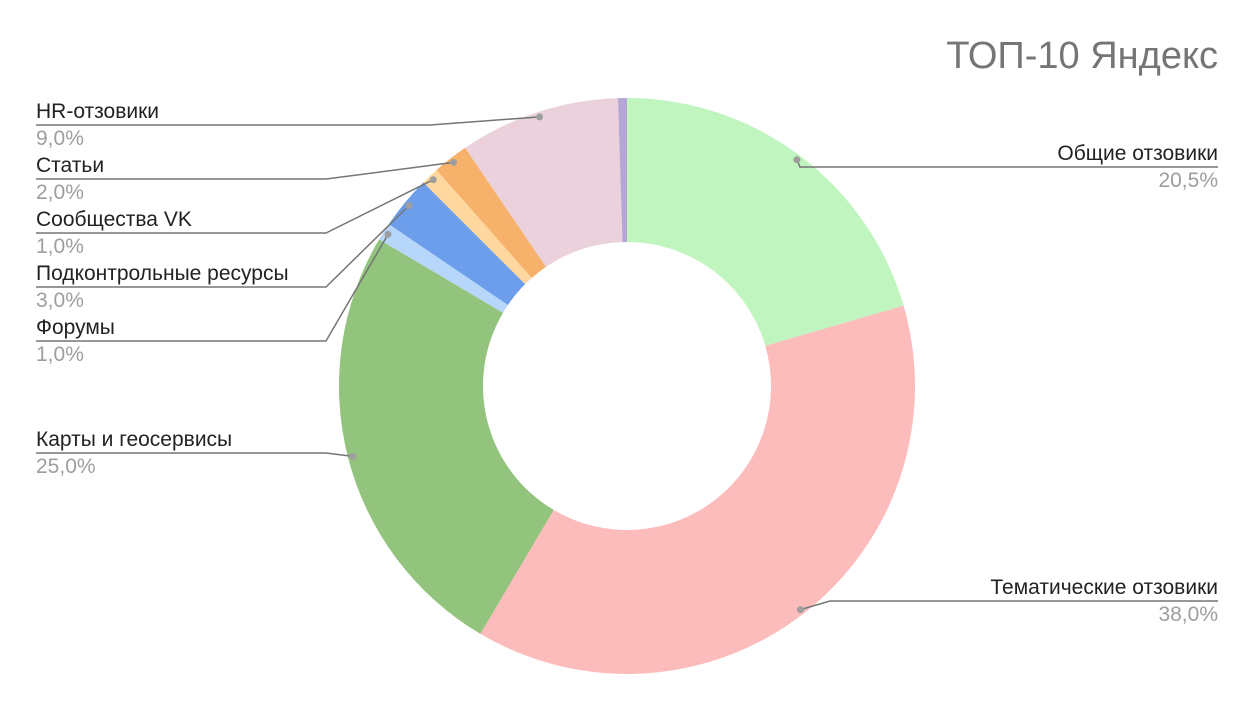 The width and height of the screenshot is (1254, 710). Describe the element at coordinates (409, 206) in the screenshot. I see `leader-dot-подконтрольные-ресурсы` at that location.